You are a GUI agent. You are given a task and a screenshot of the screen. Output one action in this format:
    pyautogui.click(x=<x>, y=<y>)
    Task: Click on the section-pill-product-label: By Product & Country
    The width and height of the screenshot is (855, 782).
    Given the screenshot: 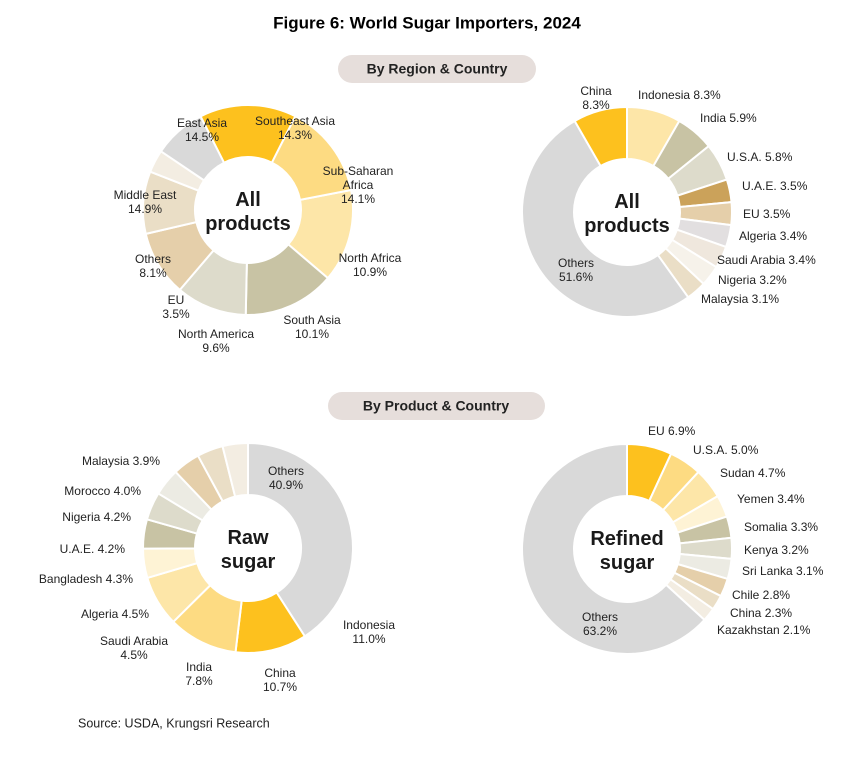 What is the action you would take?
    pyautogui.click(x=436, y=406)
    